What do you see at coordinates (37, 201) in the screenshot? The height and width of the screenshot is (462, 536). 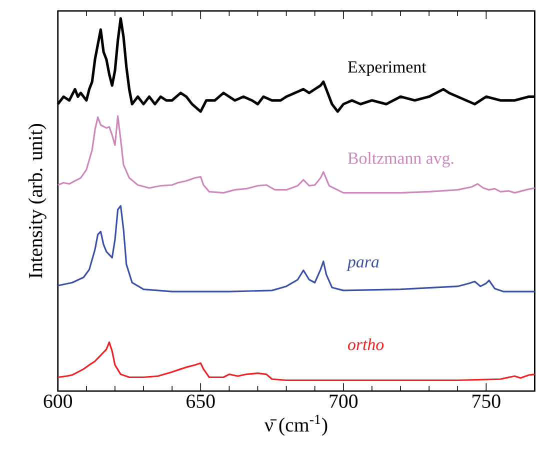 I see `y-axis-title: Intensity (arb. unit)` at bounding box center [37, 201].